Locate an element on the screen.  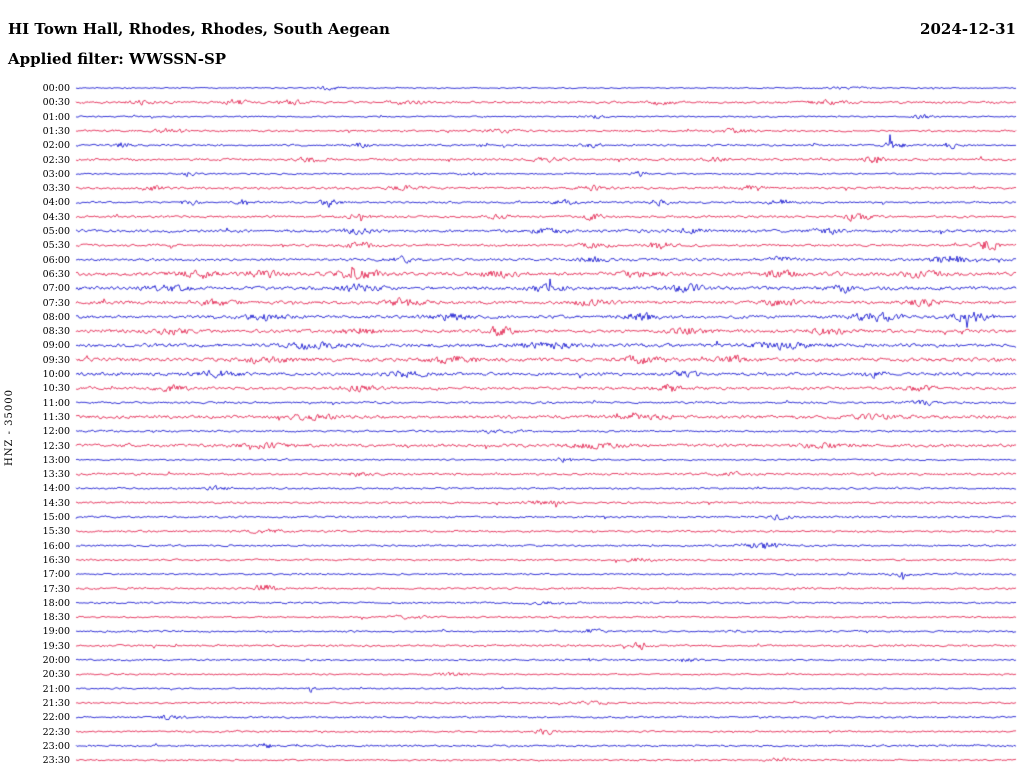
time-label: 08:00 is located at coordinates (56, 317).